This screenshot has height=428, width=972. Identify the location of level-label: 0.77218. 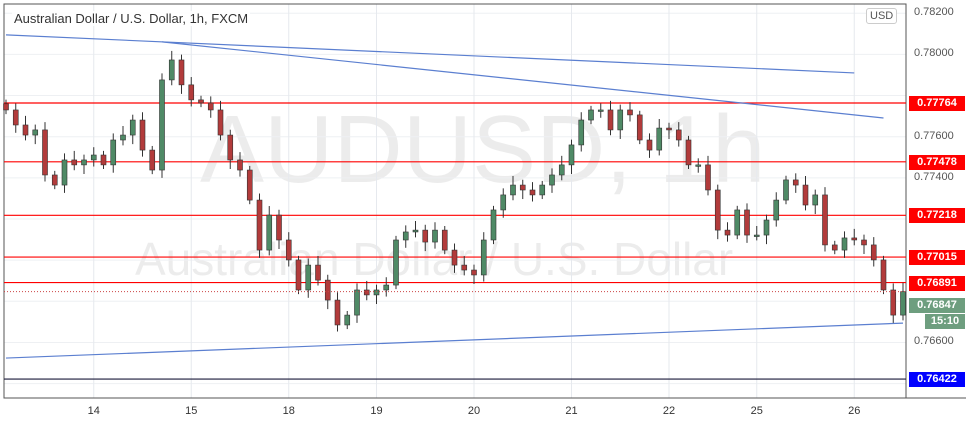
(937, 216).